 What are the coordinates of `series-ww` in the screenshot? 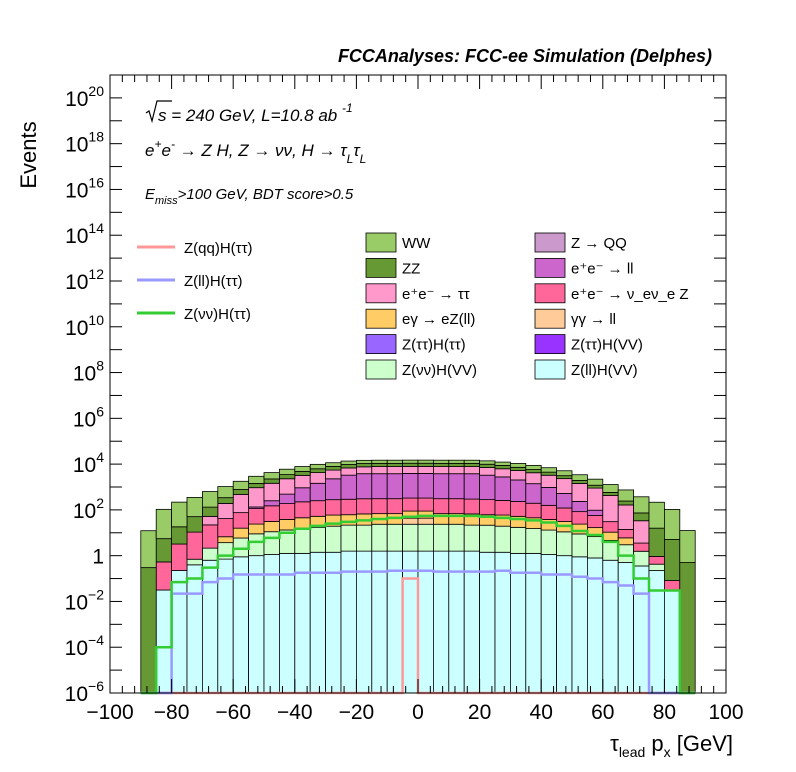 It's located at (418, 514).